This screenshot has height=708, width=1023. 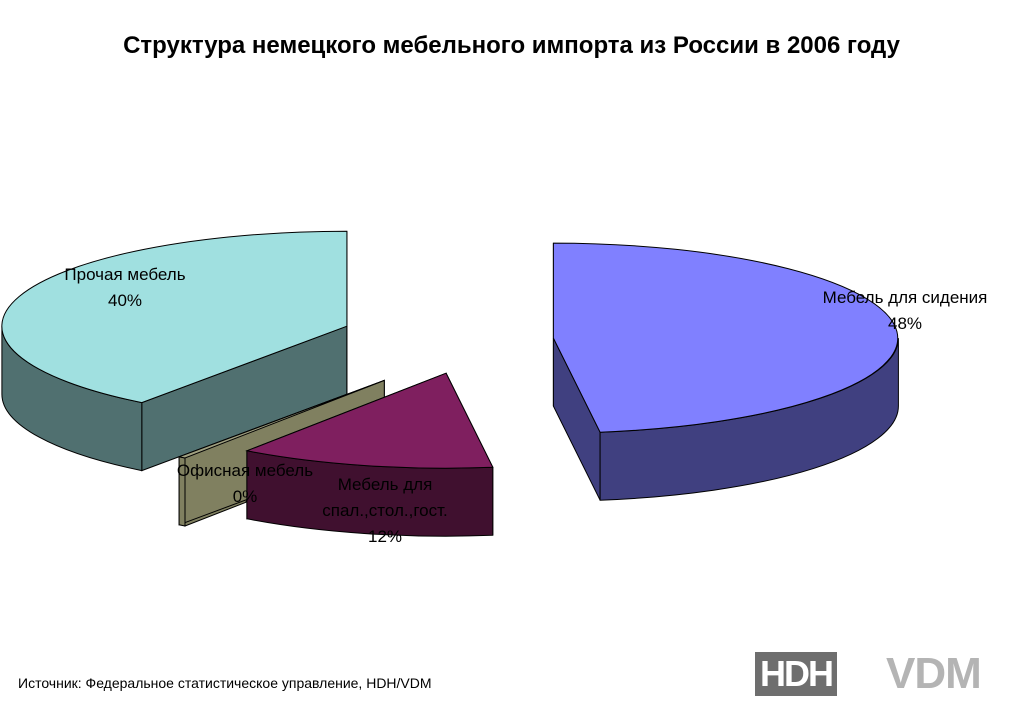 I want to click on slice-label-seating-name: Мебель для сидения, so click(x=905, y=297).